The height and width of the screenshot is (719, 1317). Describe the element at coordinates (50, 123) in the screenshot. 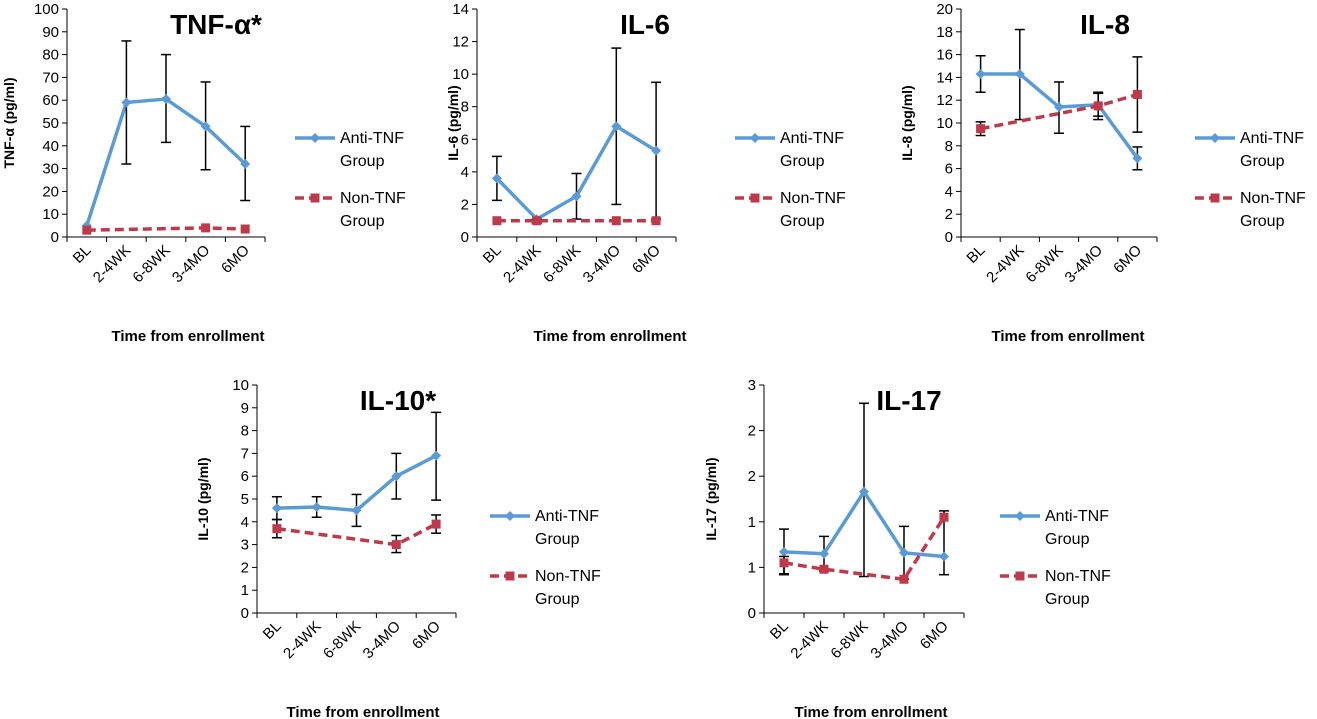

I see `y-tick-label: 50` at that location.